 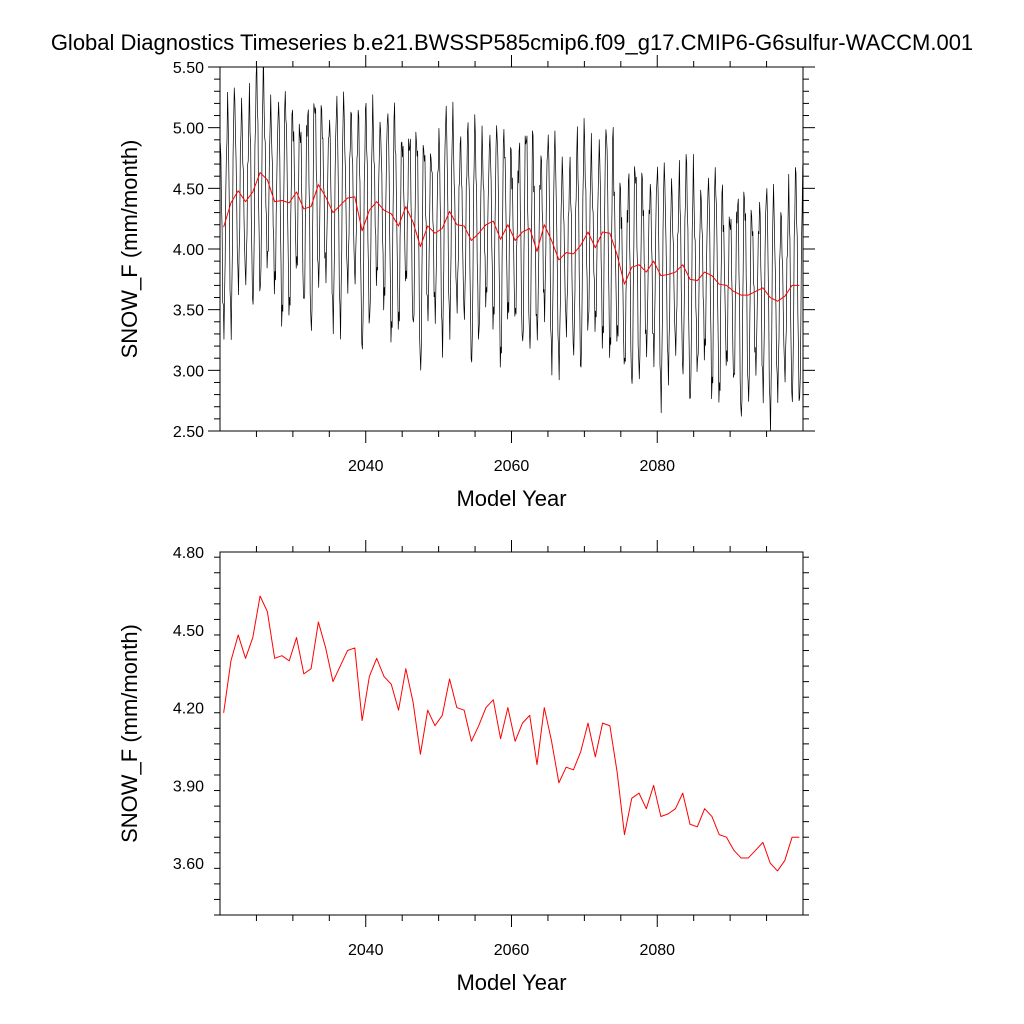 What do you see at coordinates (188, 371) in the screenshot?
I see `y-tick-label: 3.00` at bounding box center [188, 371].